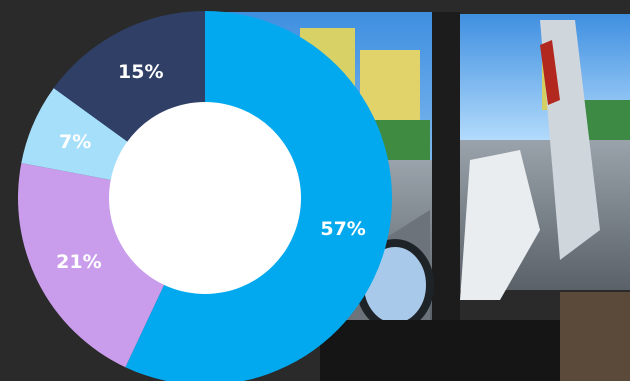  I want to click on slice-label-4: 15%, so click(140, 72).